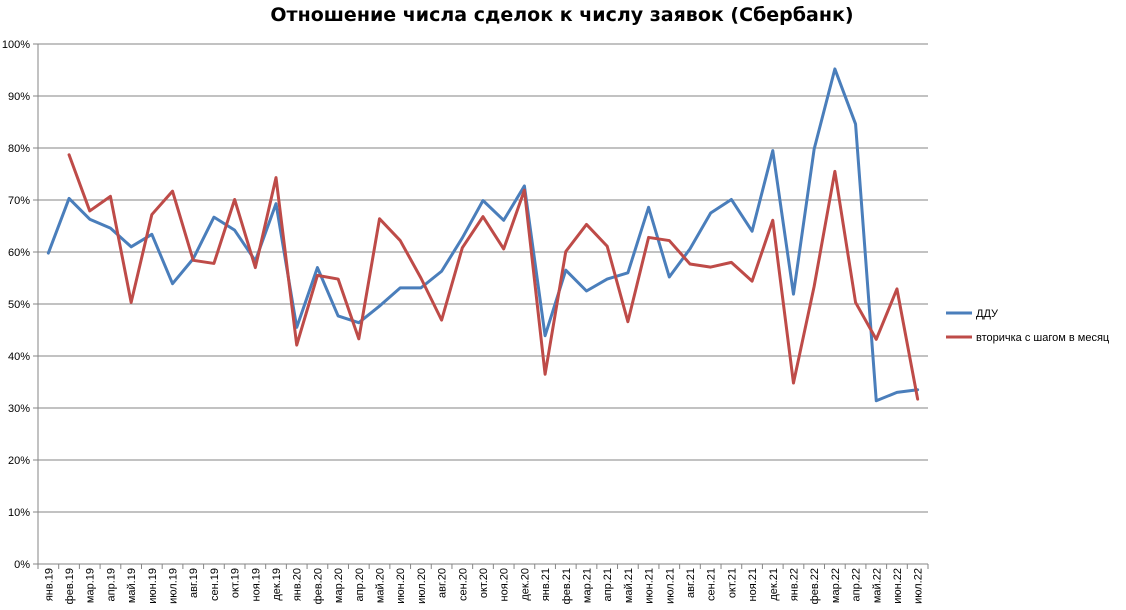 The image size is (1126, 610). What do you see at coordinates (919, 586) in the screenshot?
I see `x-tick-label: июл.22` at bounding box center [919, 586].